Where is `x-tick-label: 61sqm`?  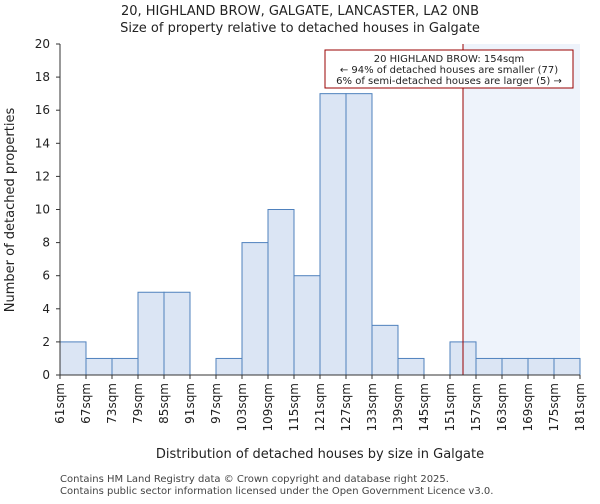
x-tick-label: 61sqm is located at coordinates (60, 403).